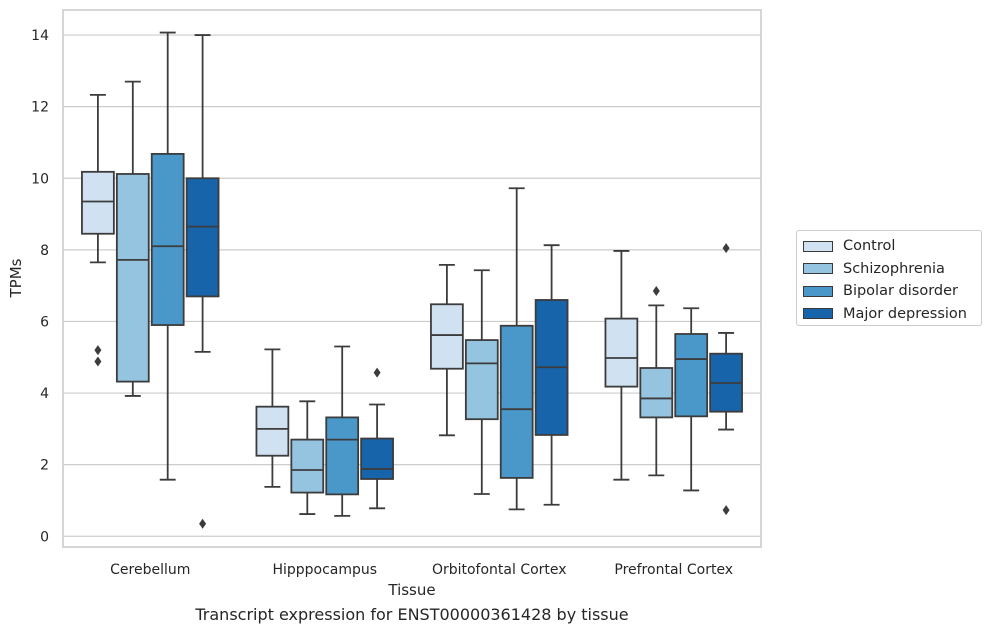 This screenshot has height=634, width=992. What do you see at coordinates (44, 466) in the screenshot?
I see `y-tick-label: 2` at bounding box center [44, 466].